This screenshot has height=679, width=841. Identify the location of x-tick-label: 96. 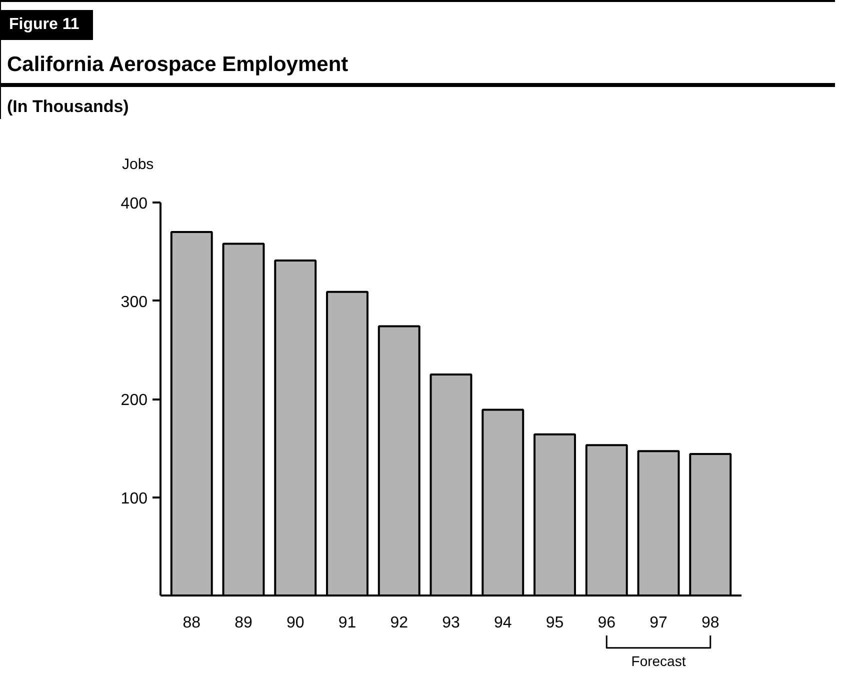
(607, 623).